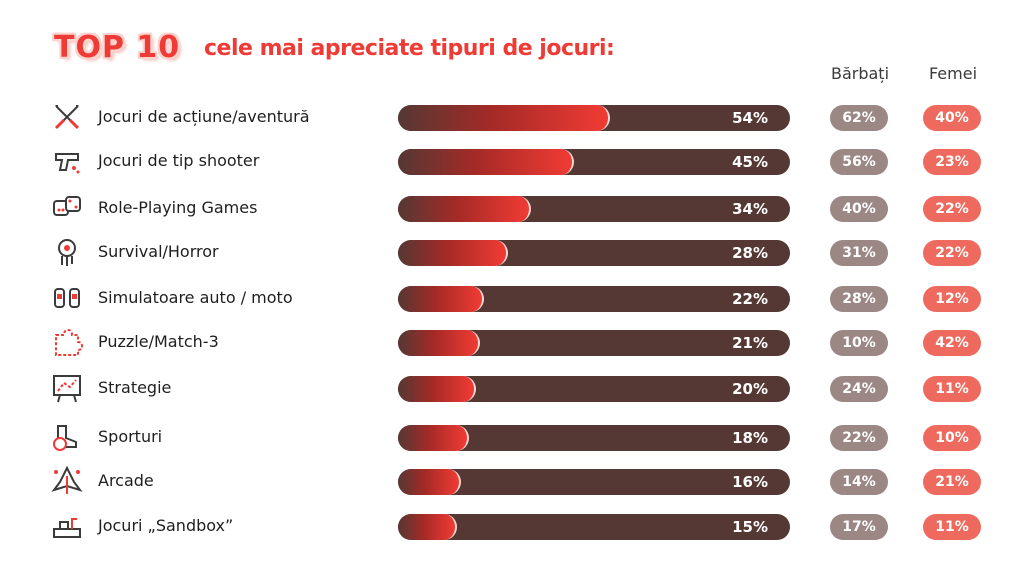 Image resolution: width=1024 pixels, height=581 pixels. What do you see at coordinates (750, 343) in the screenshot?
I see `bar-value-label: 21%` at bounding box center [750, 343].